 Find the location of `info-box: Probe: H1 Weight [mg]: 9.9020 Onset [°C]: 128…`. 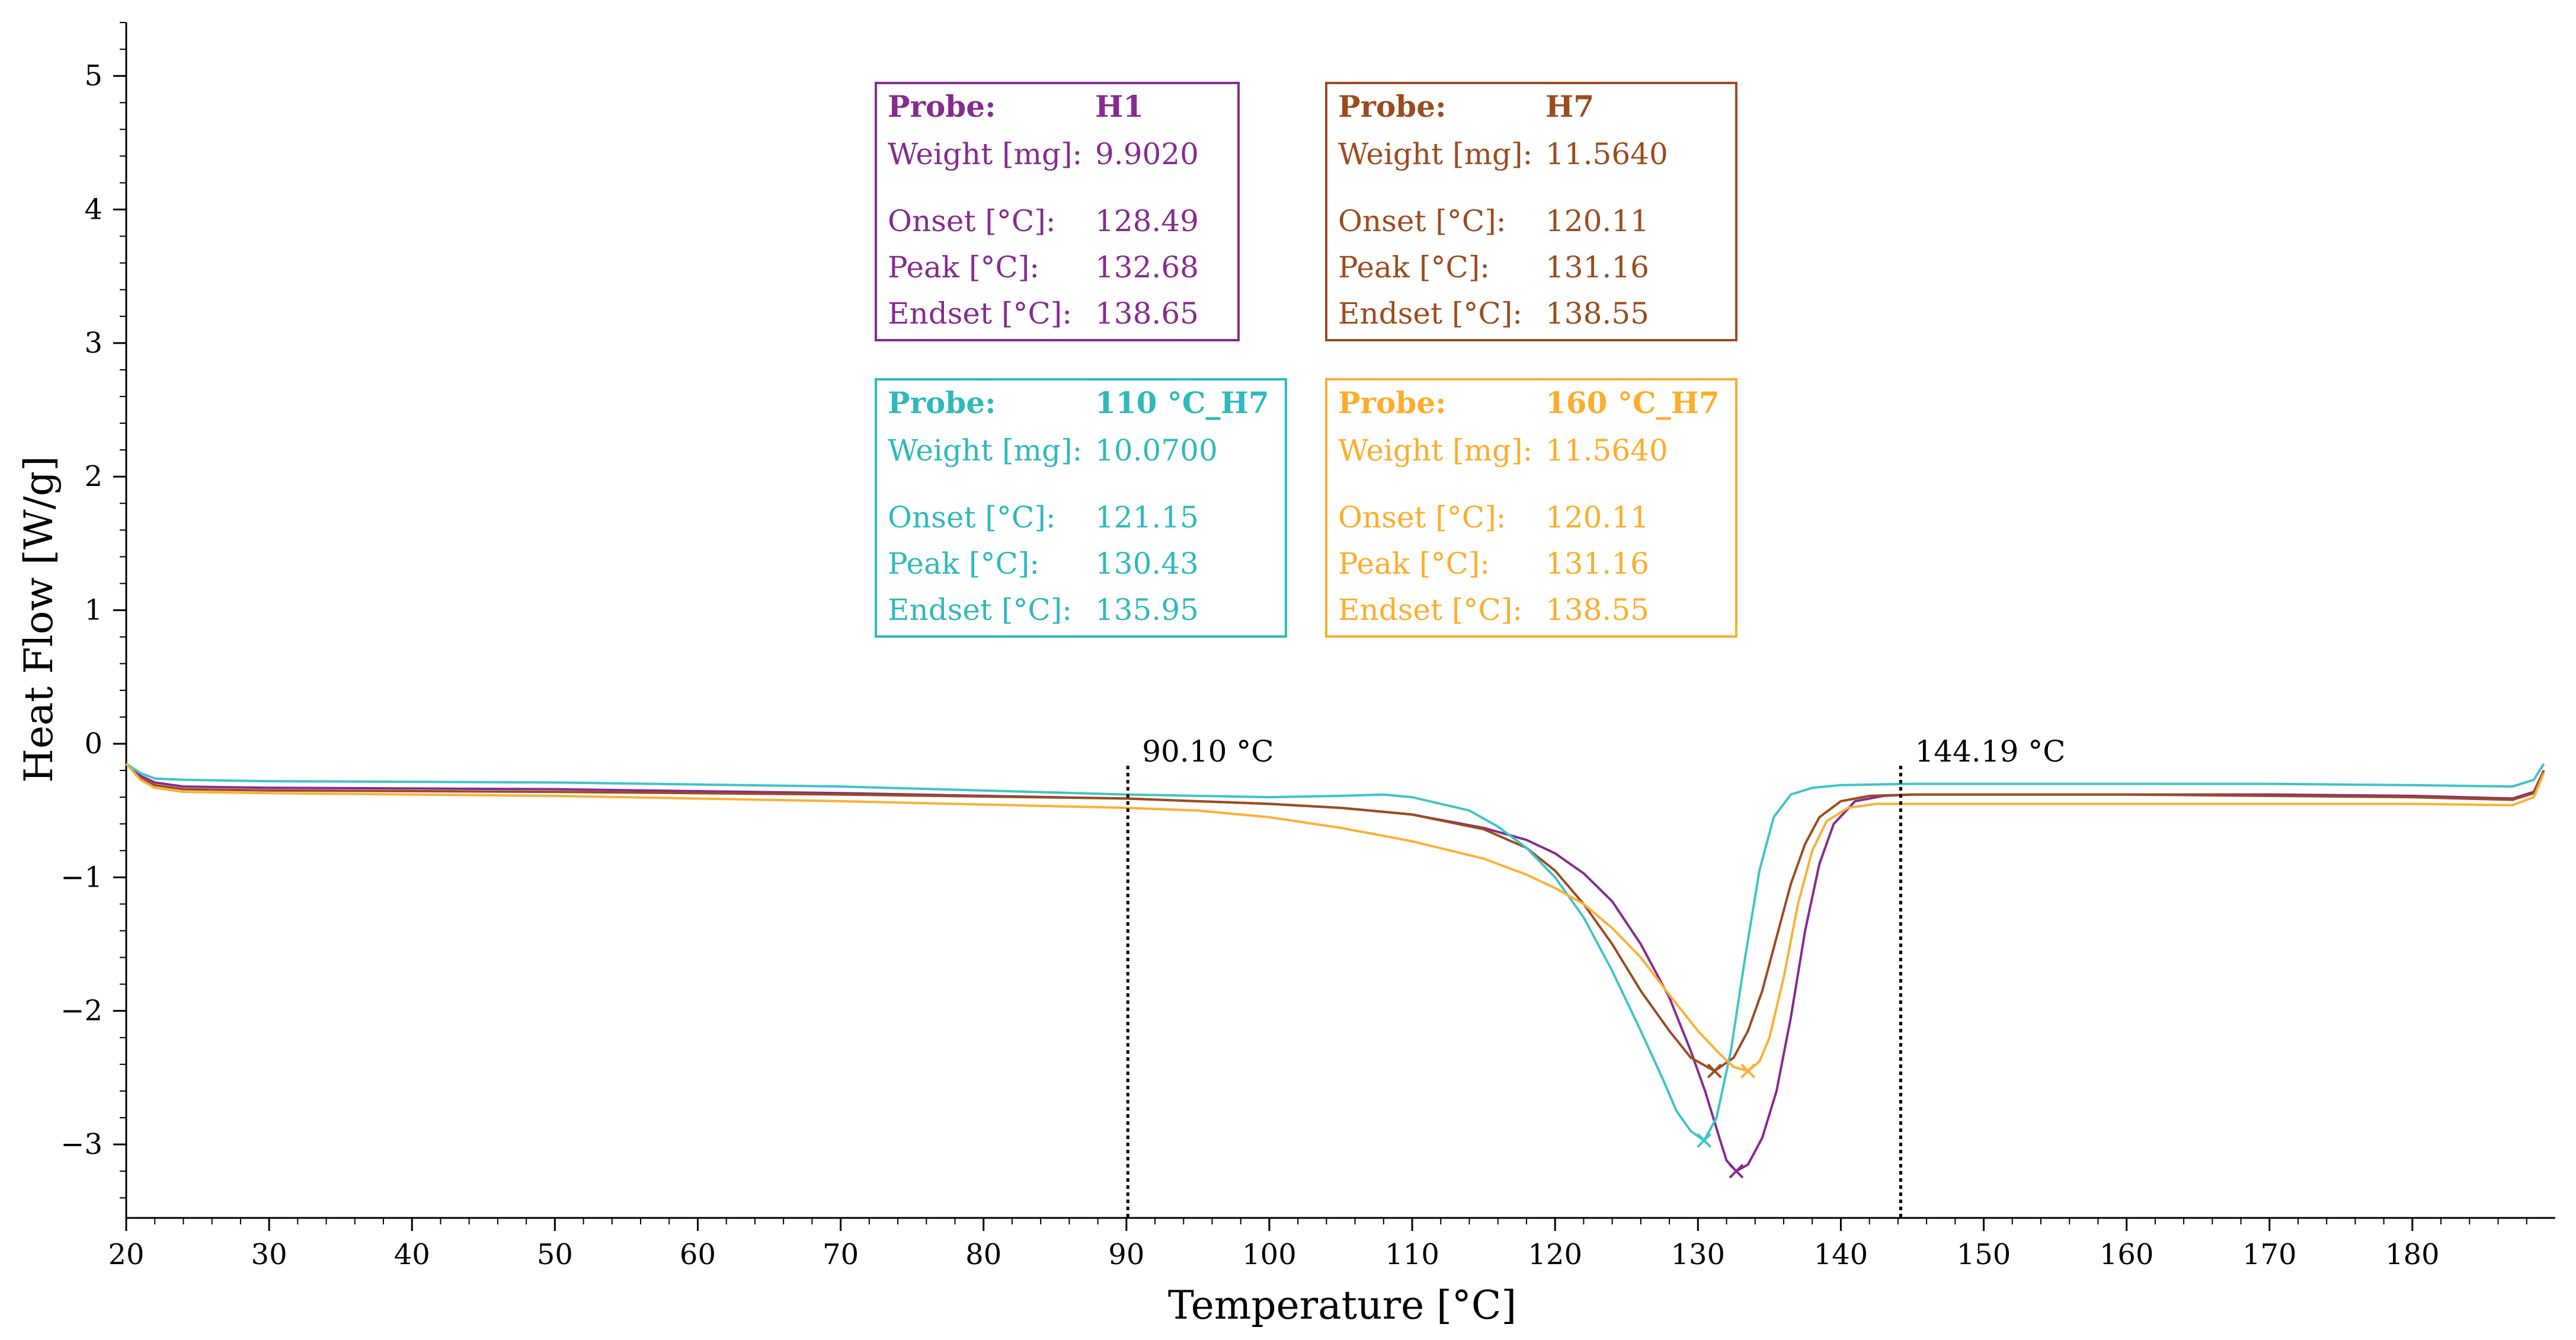

info-box: Probe: H1 Weight [mg]: 9.9020 Onset [°C]: 128… is located at coordinates (1057, 211).